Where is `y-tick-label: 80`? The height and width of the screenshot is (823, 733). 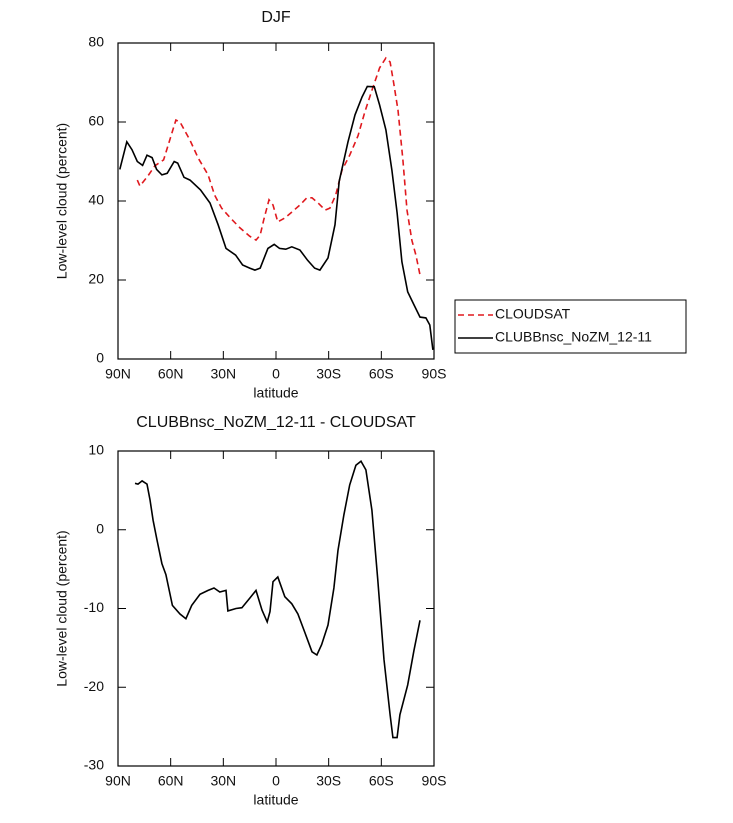 y-tick-label: 80 is located at coordinates (96, 42).